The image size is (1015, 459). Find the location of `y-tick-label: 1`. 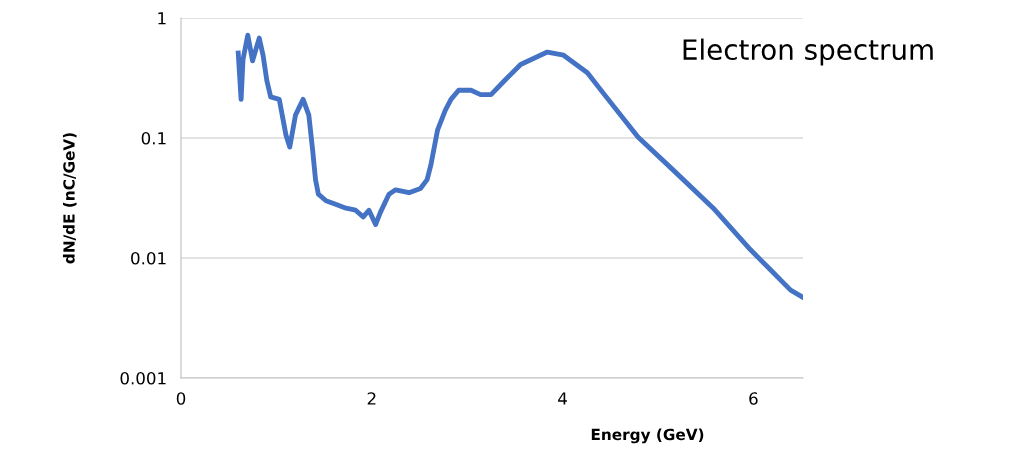

y-tick-label: 1 is located at coordinates (162, 18).